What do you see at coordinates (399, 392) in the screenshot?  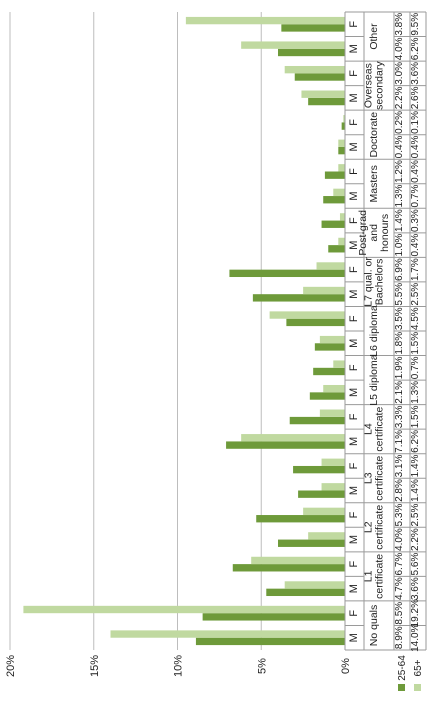 I see `data-label: 2.1%` at bounding box center [399, 392].